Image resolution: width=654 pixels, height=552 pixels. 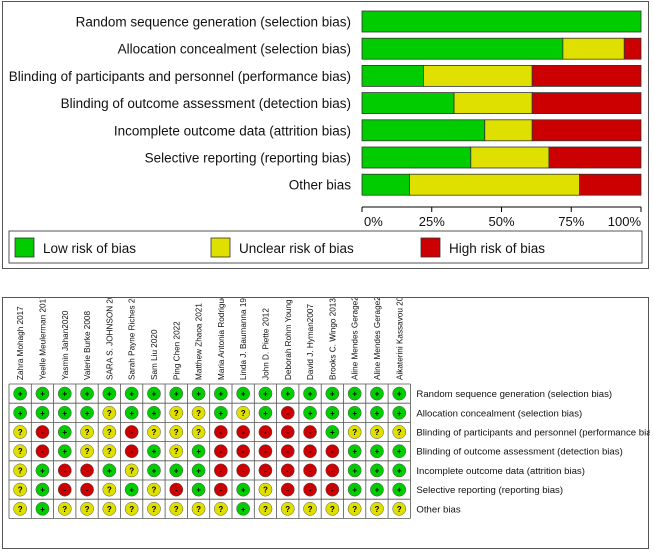 What do you see at coordinates (332, 339) in the screenshot?
I see `study-label: Brooks C. Wingo 2013` at bounding box center [332, 339].